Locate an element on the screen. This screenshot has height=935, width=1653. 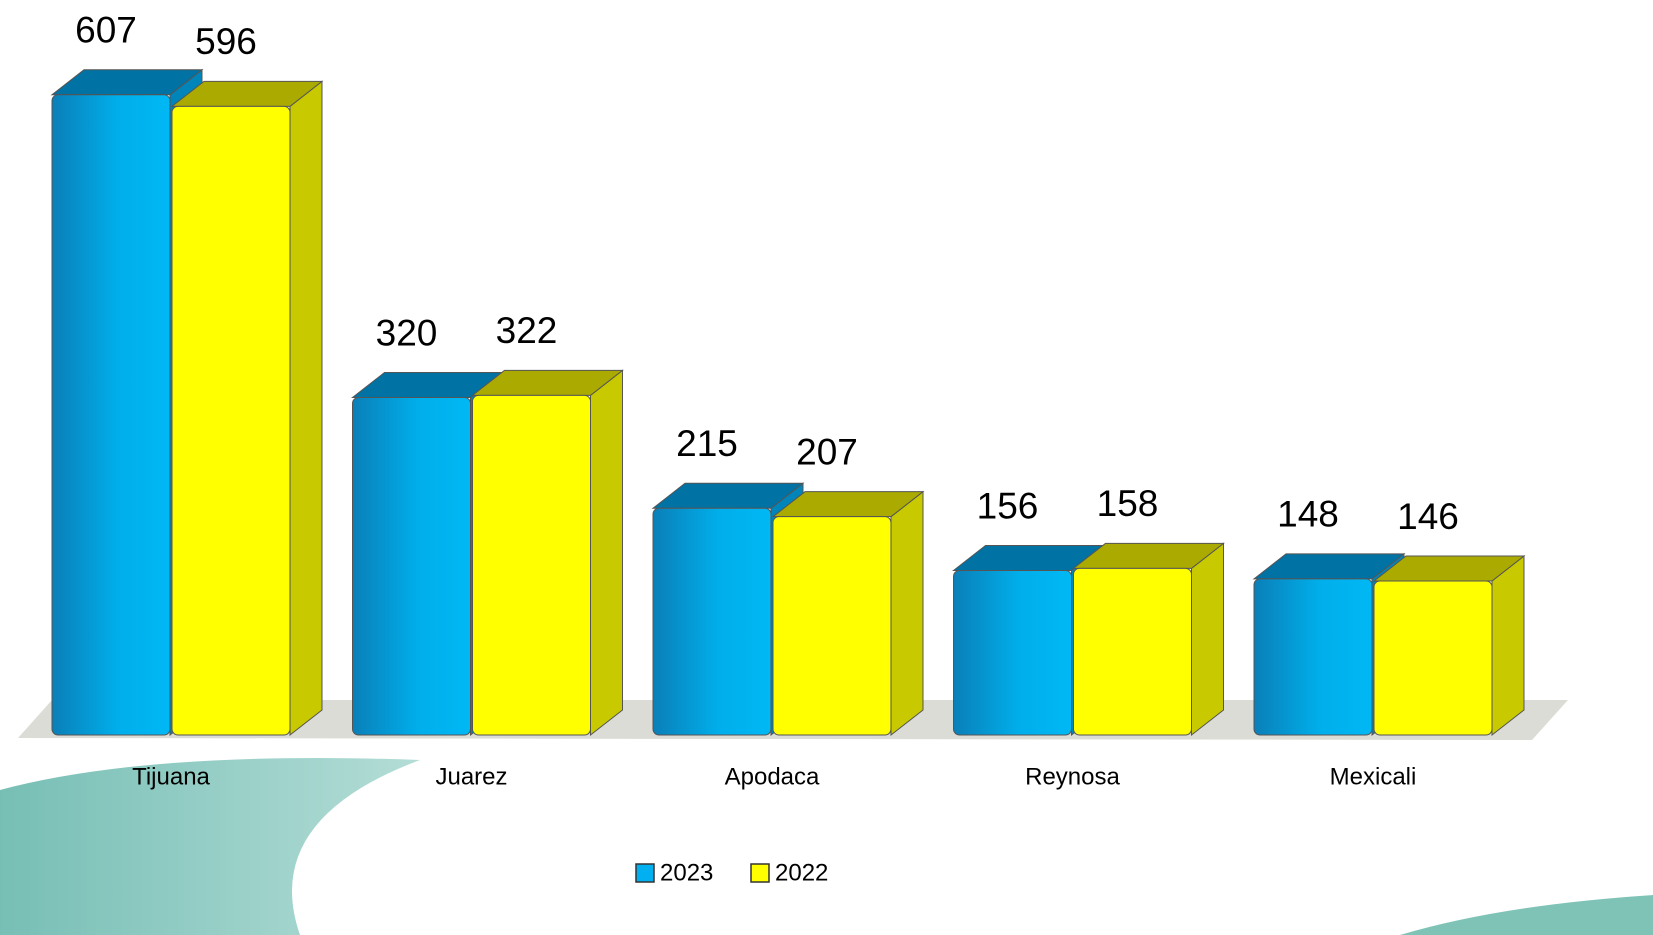
legend-label: 2022 is located at coordinates (801, 872).